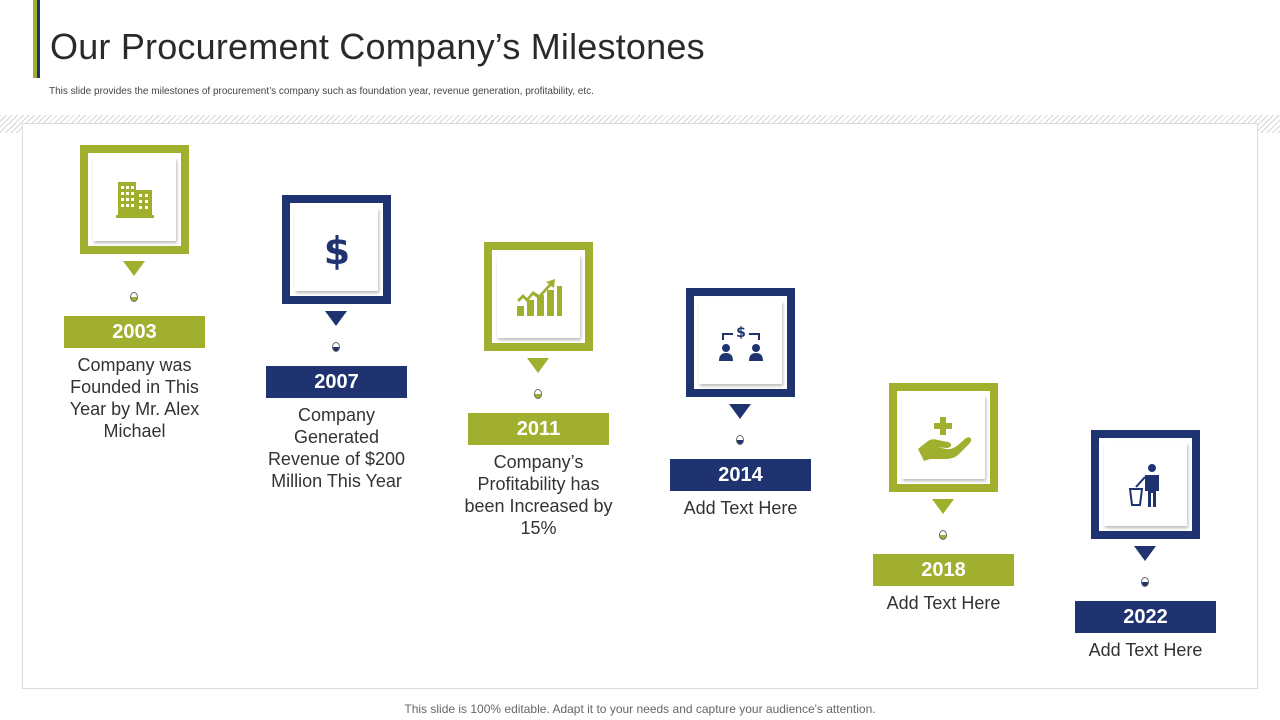 The width and height of the screenshot is (1280, 720). Describe the element at coordinates (538, 429) in the screenshot. I see `year-label: 2011` at that location.